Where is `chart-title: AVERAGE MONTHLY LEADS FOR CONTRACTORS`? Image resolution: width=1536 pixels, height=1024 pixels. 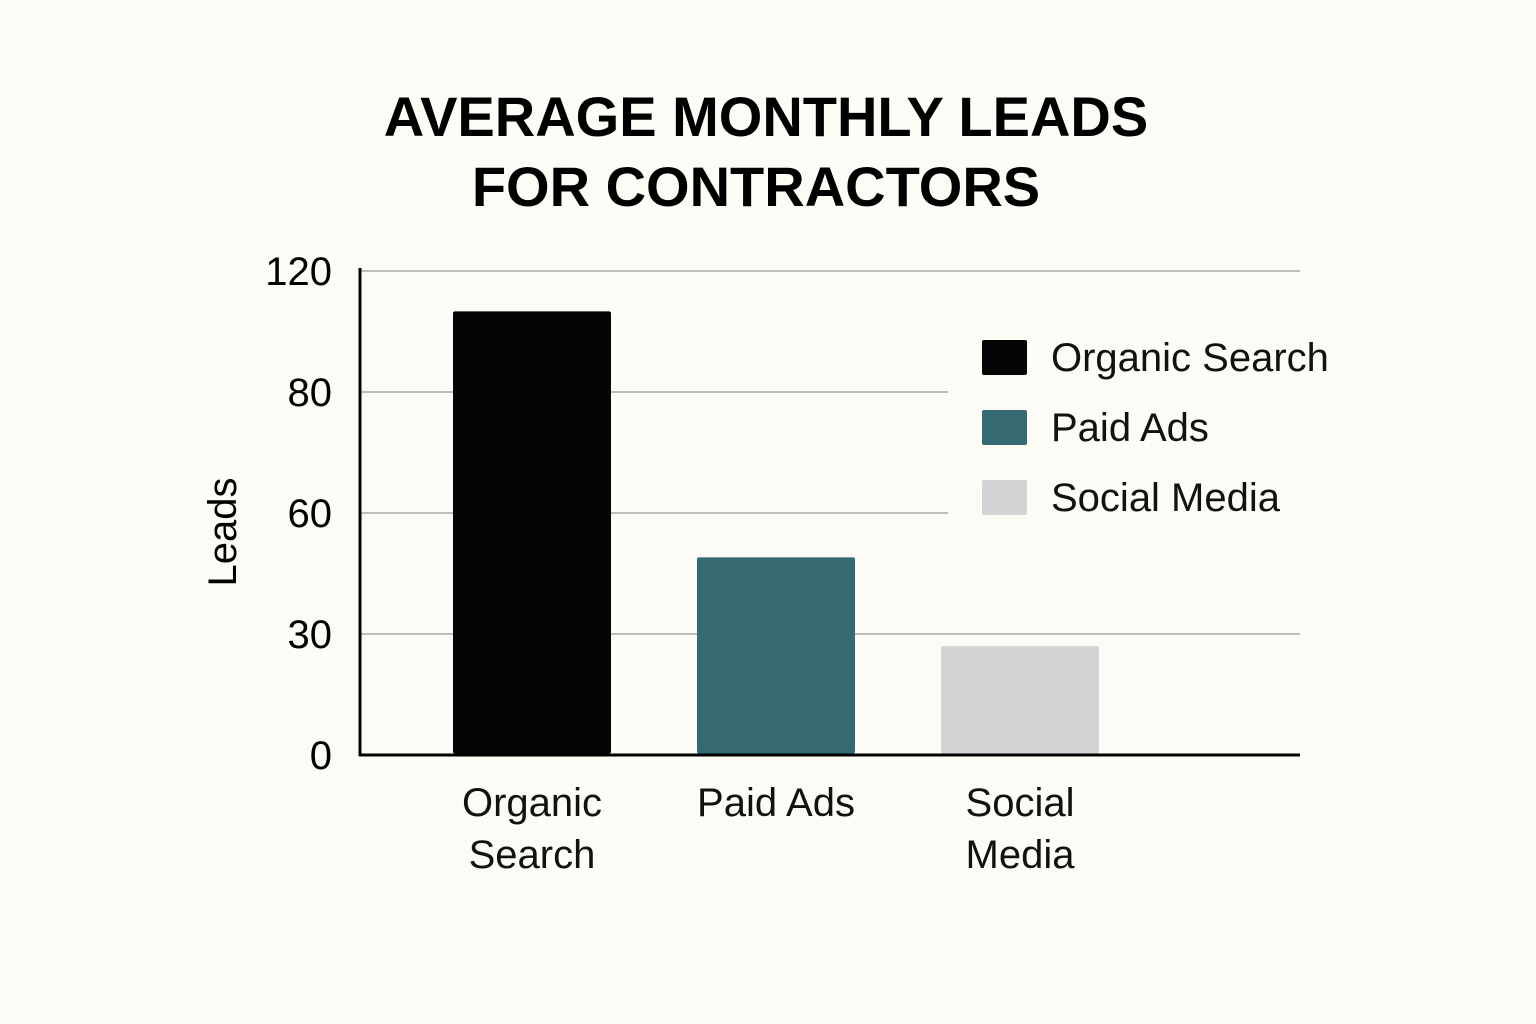 chart-title: AVERAGE MONTHLY LEADS FOR CONTRACTORS is located at coordinates (766, 151).